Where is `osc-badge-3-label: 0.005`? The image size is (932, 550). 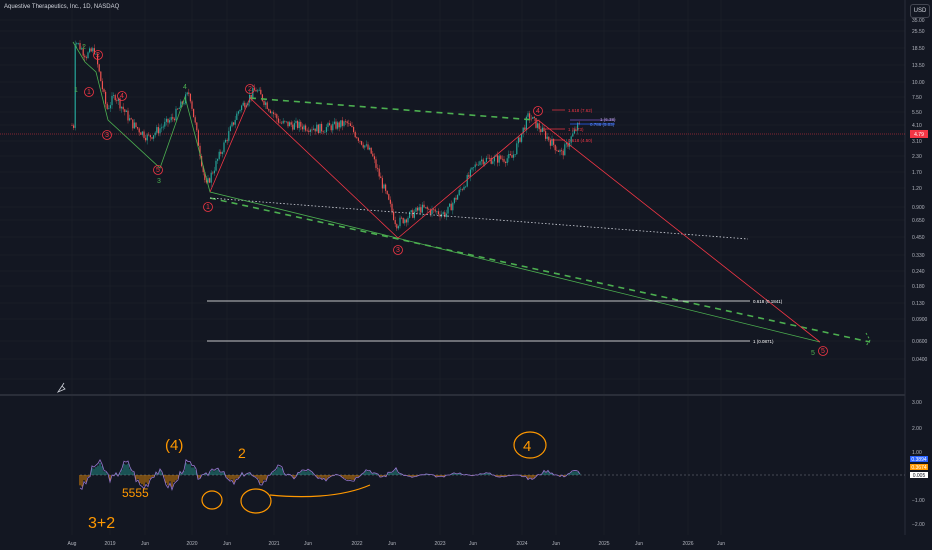
osc-badge-3-label: 0.005 is located at coordinates (919, 476).